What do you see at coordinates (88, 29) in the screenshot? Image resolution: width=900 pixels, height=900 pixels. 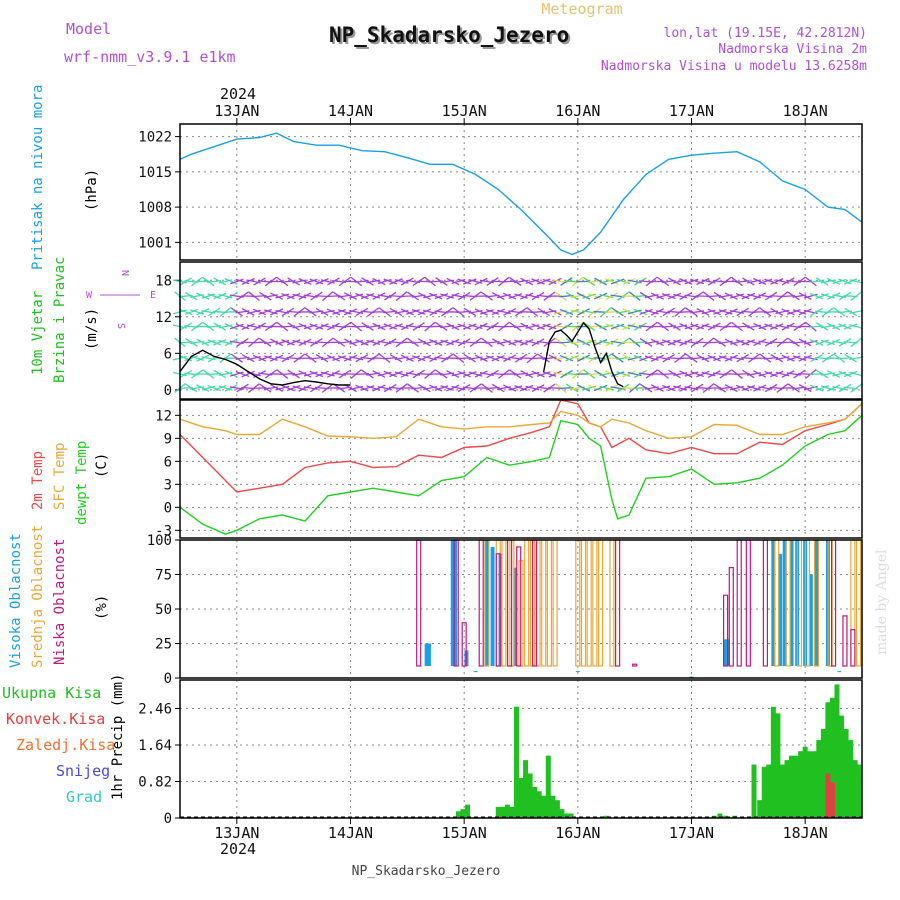 I see `model-label: Model` at bounding box center [88, 29].